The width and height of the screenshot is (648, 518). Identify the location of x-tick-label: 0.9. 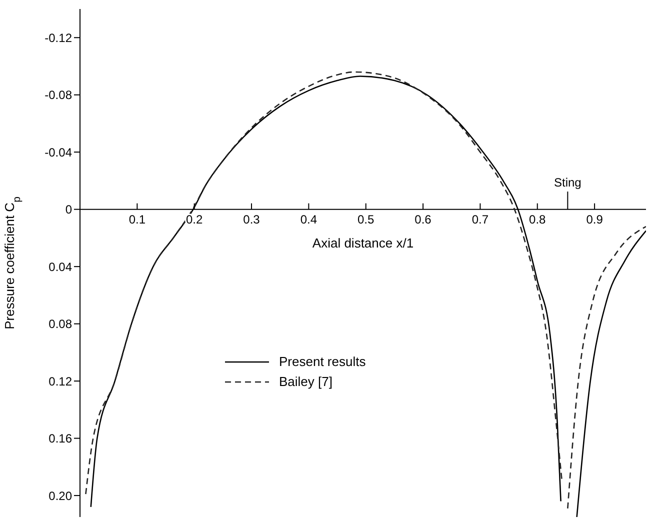
(595, 219).